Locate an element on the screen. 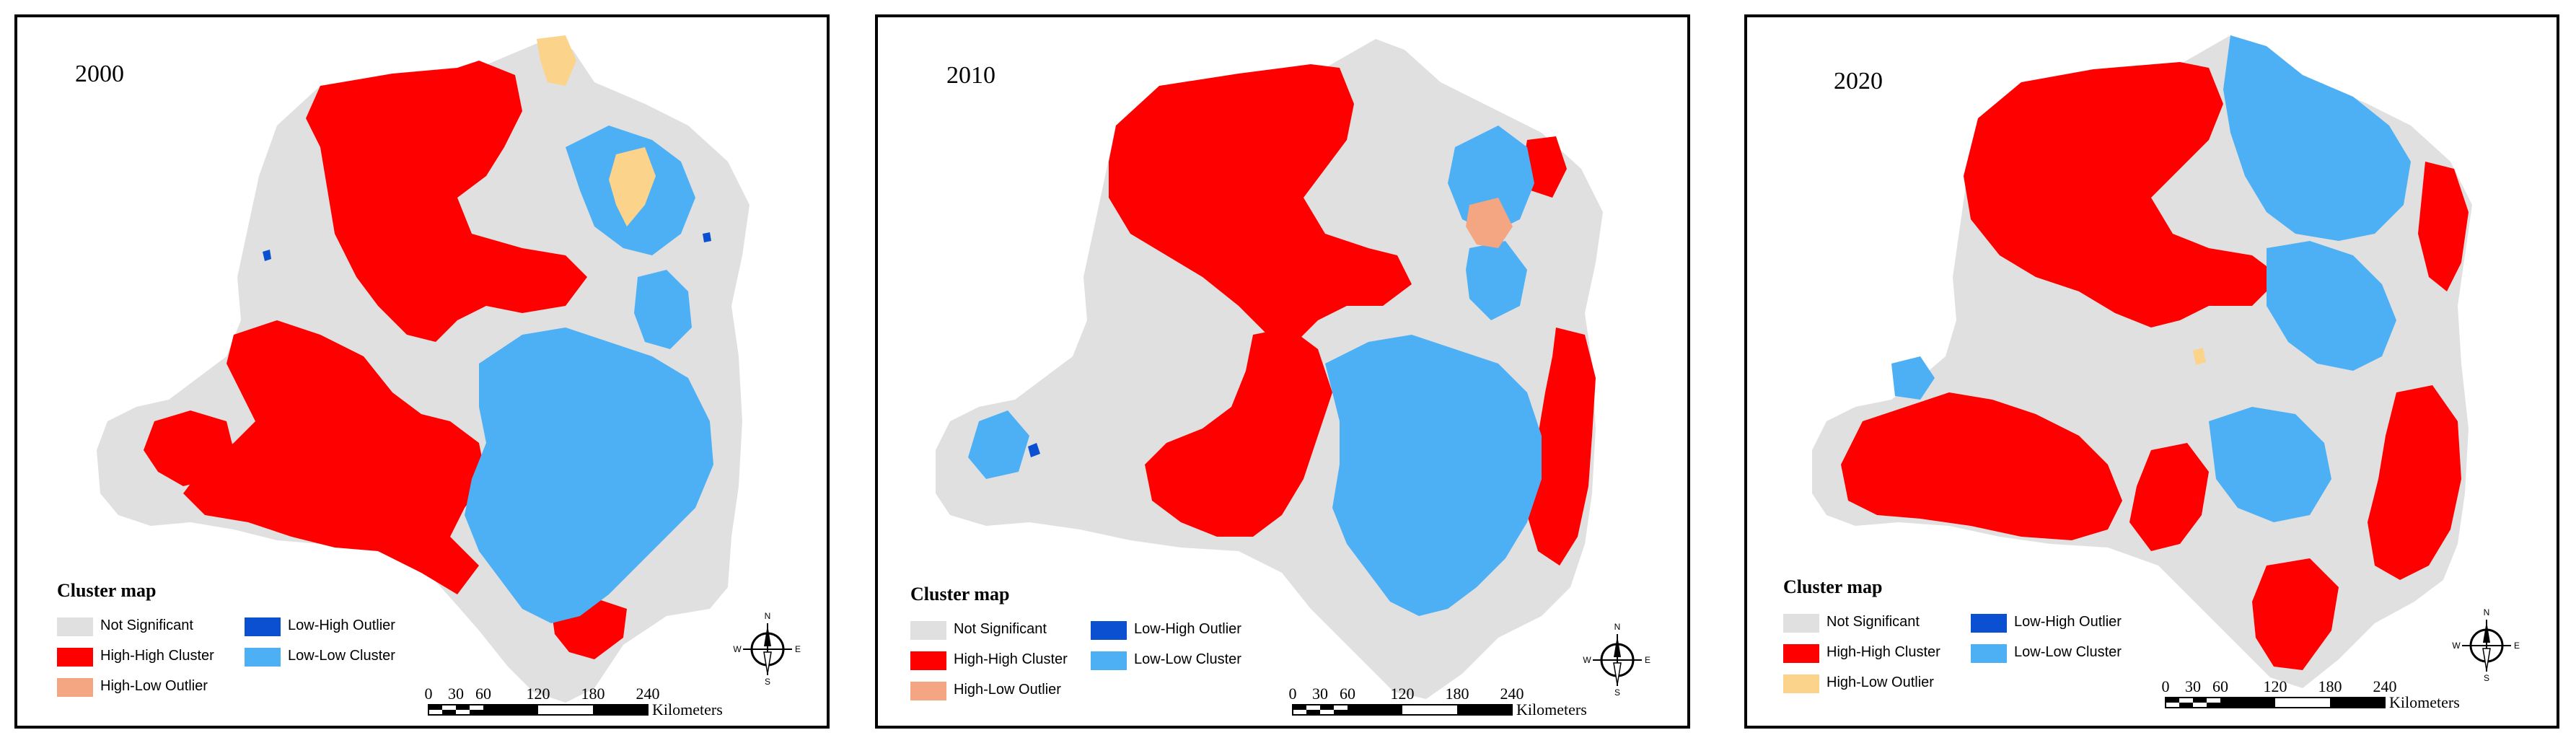 The height and width of the screenshot is (743, 2576). region-high-high-east-north is located at coordinates (1545, 167).